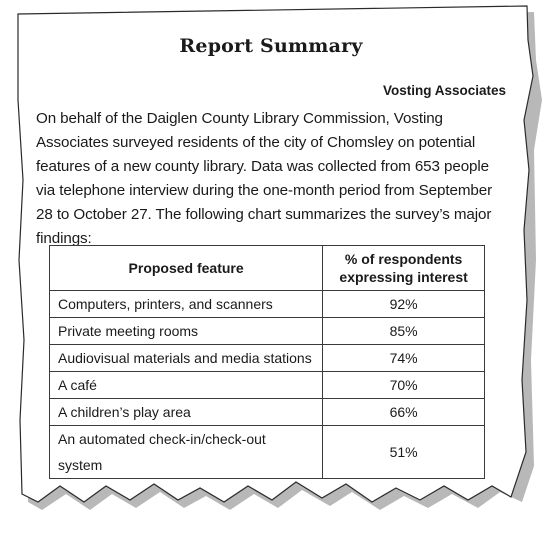 This screenshot has height=540, width=548. What do you see at coordinates (403, 412) in the screenshot?
I see `percent-cell: 66%` at bounding box center [403, 412].